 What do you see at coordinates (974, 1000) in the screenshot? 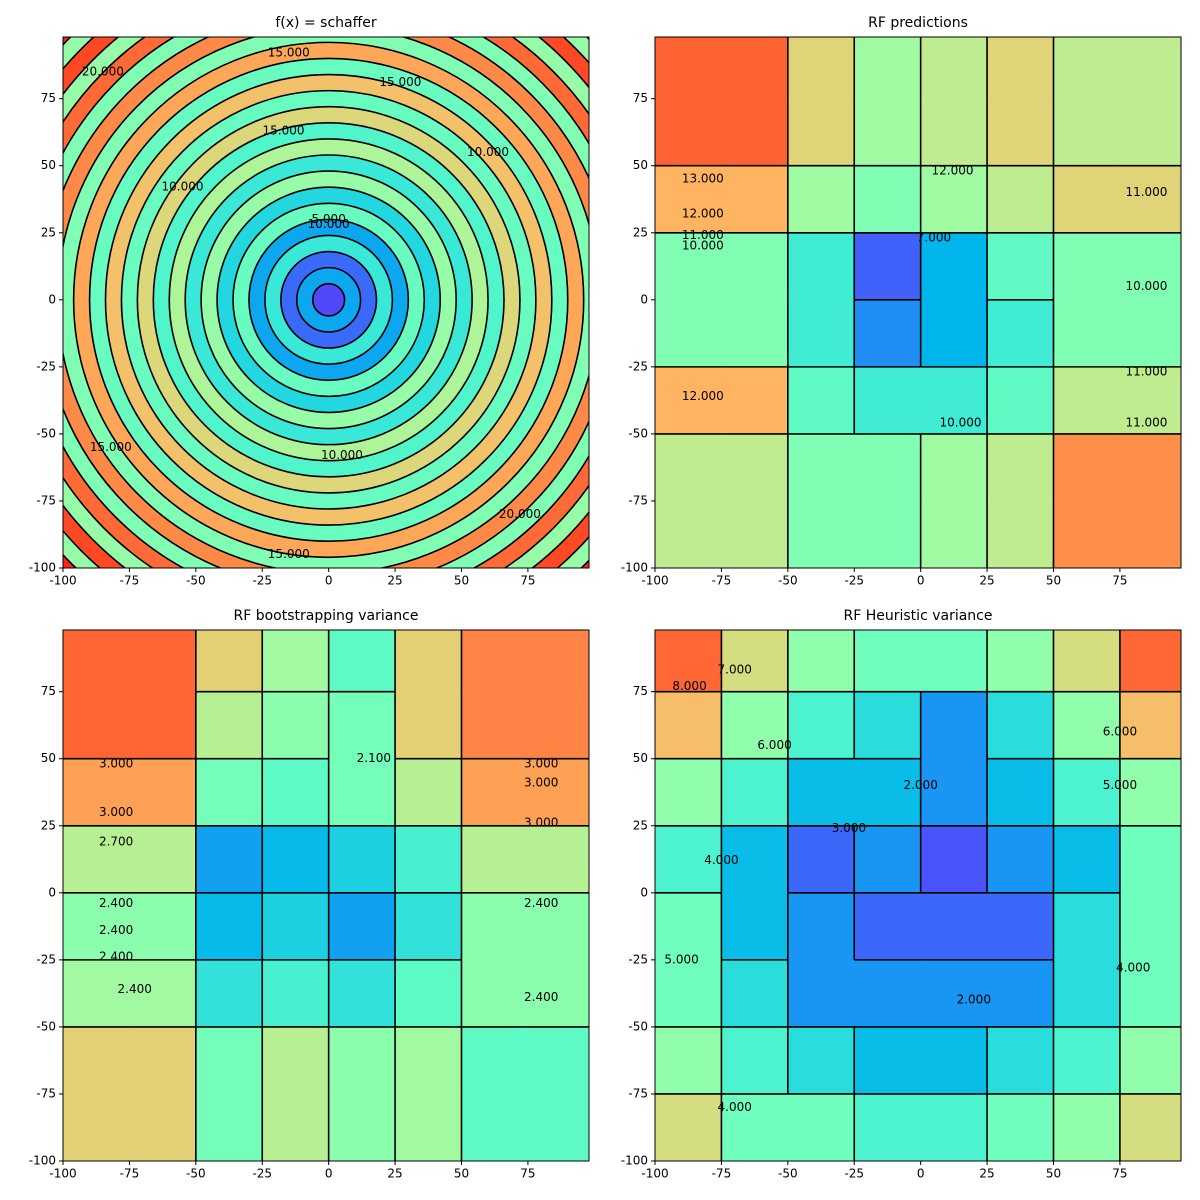
I see `contour-label: 2.000` at bounding box center [974, 1000].